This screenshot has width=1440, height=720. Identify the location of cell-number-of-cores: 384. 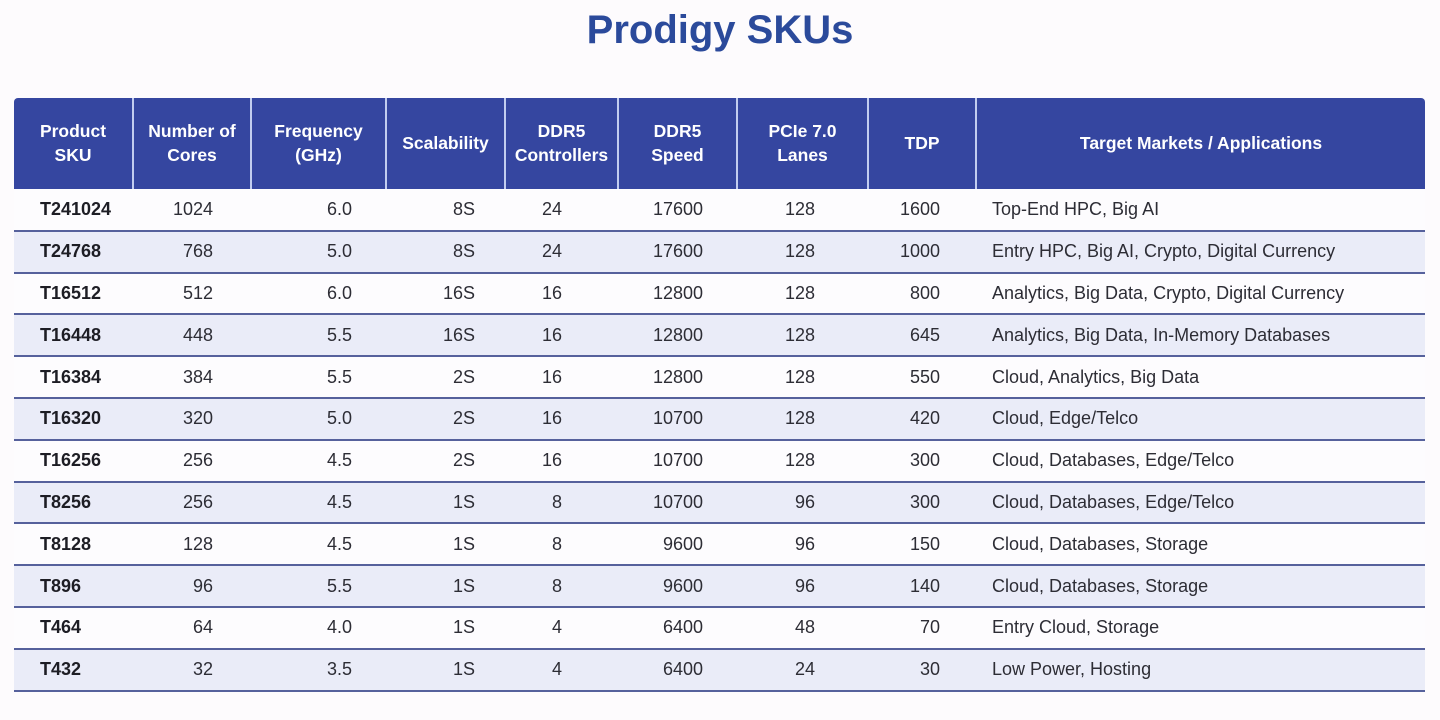
(192, 377).